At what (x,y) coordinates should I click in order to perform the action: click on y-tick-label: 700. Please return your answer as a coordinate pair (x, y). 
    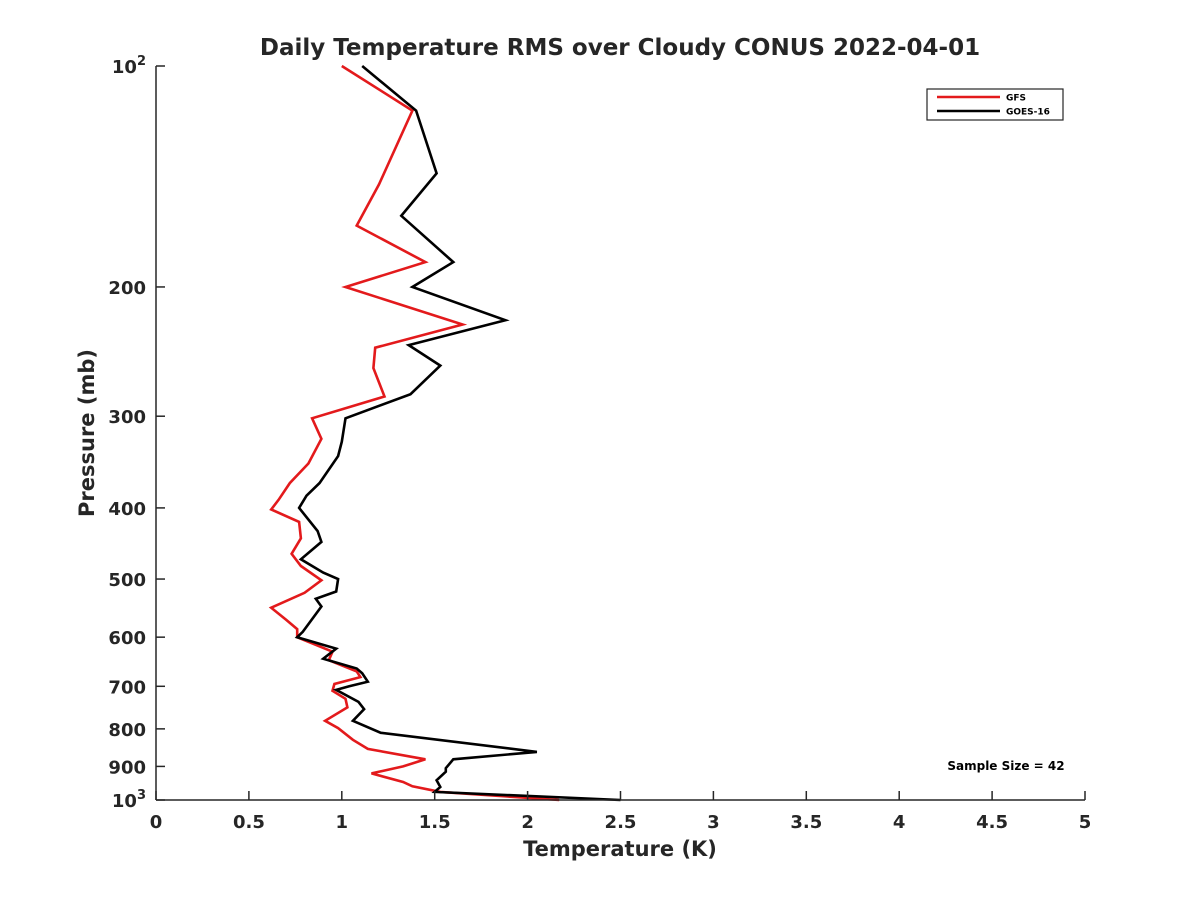
    Looking at the image, I should click on (127, 687).